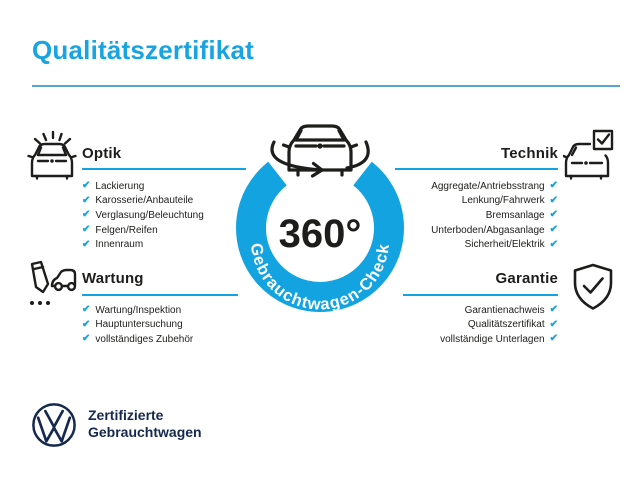  What do you see at coordinates (164, 169) in the screenshot?
I see `section-rule-optik` at bounding box center [164, 169].